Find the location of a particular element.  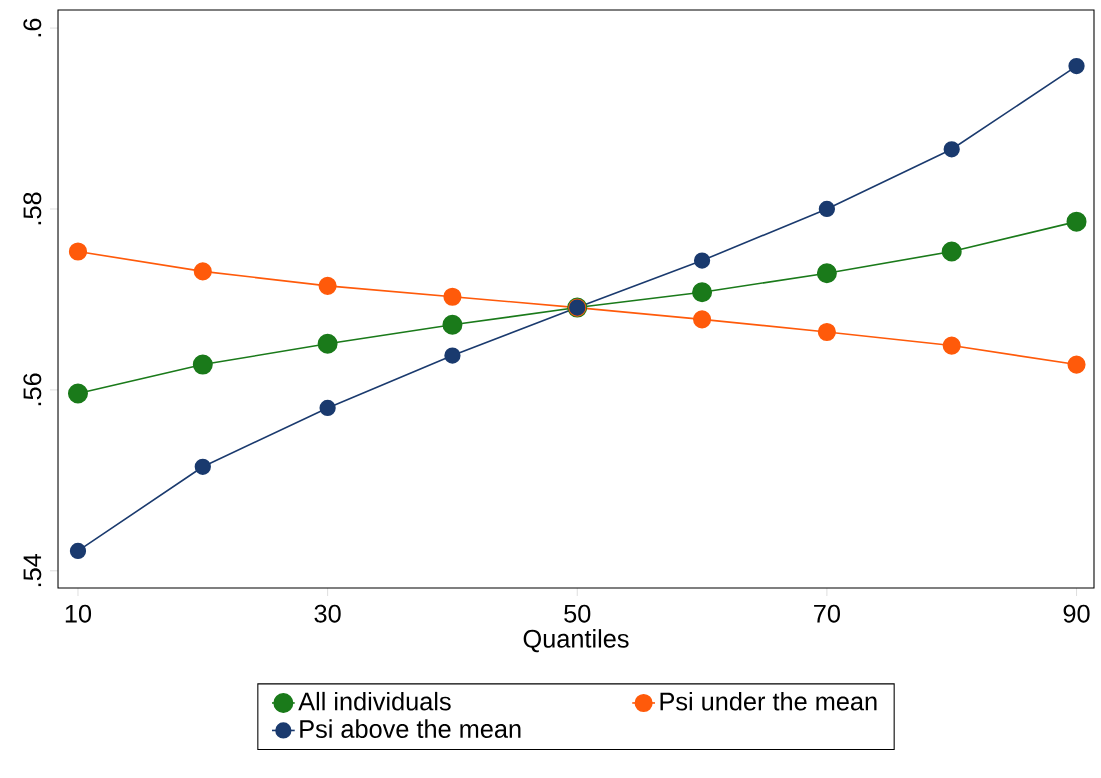

legend-label: All individuals is located at coordinates (374, 701).